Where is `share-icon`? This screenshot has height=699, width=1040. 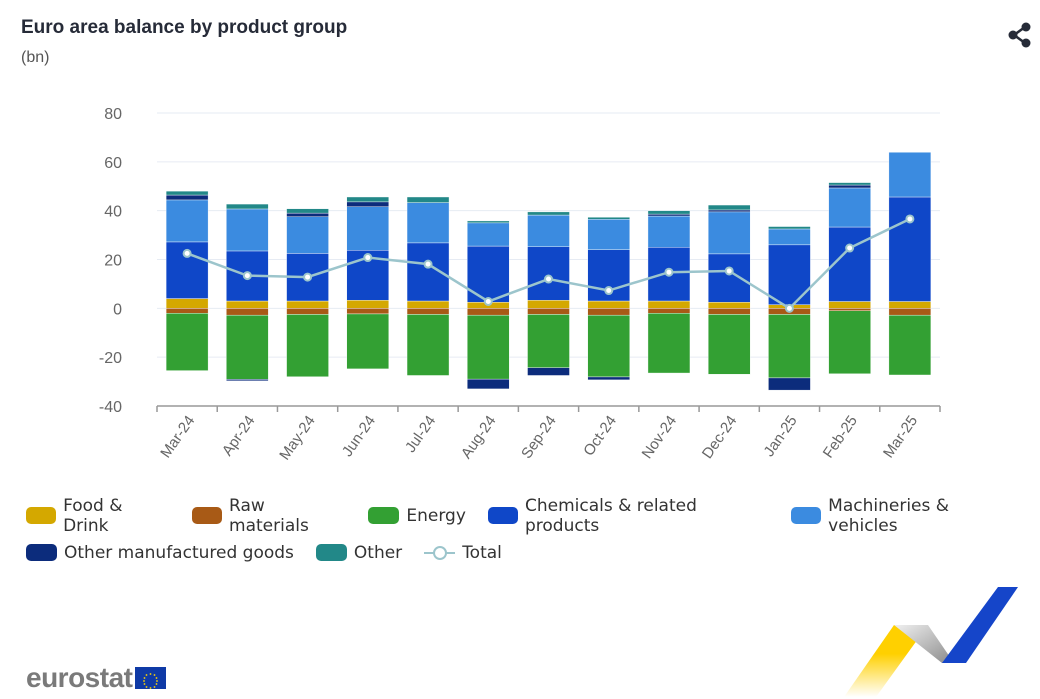
share-icon is located at coordinates (1020, 35).